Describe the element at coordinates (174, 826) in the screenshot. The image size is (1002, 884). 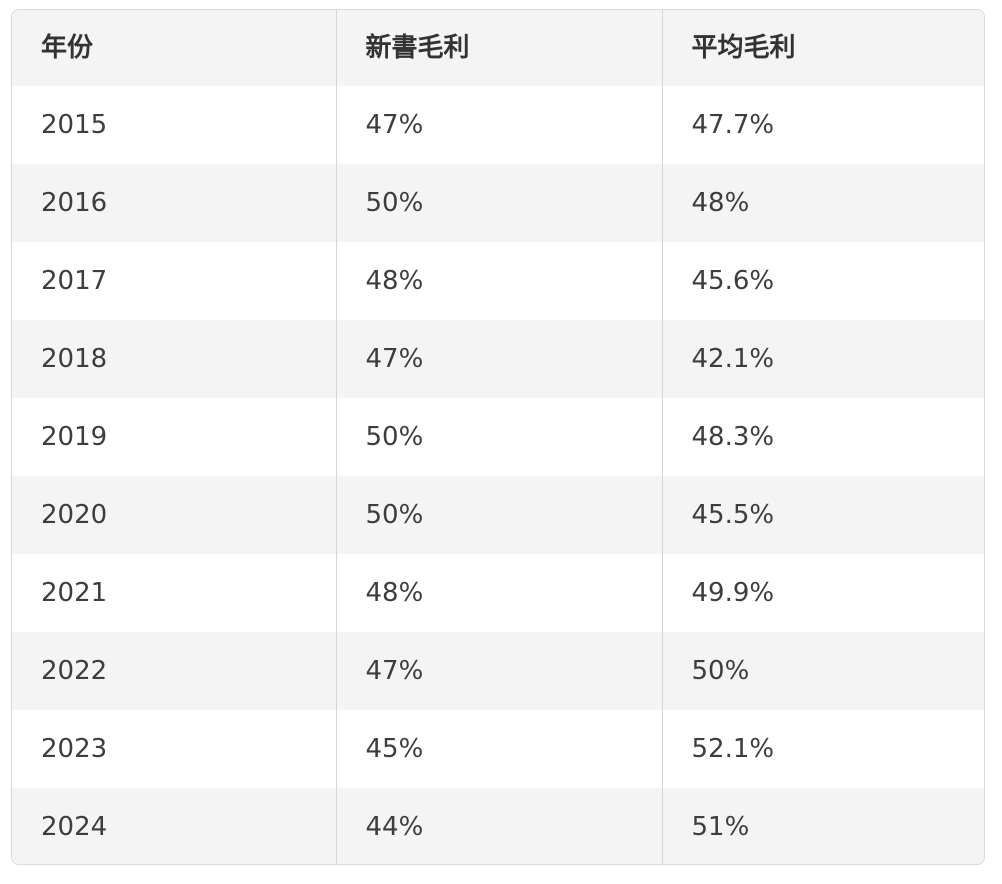
I see `cell-year: 2024` at that location.